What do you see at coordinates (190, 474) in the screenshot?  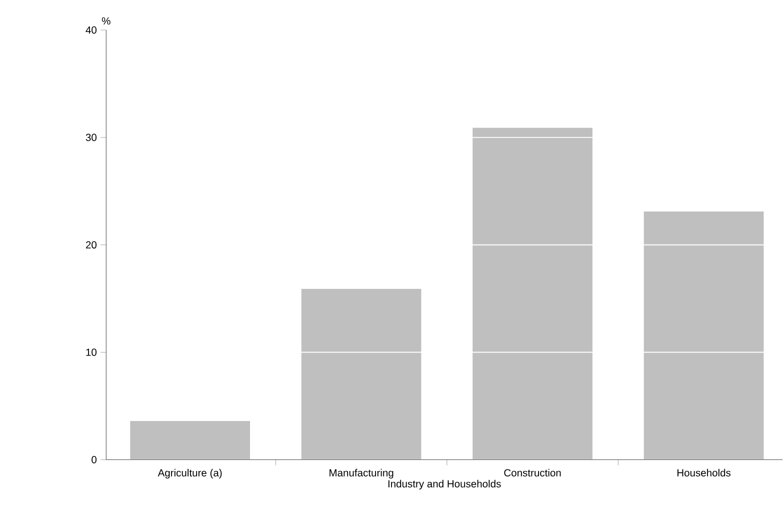 I see `x-tick-label: Agriculture (a)` at bounding box center [190, 474].